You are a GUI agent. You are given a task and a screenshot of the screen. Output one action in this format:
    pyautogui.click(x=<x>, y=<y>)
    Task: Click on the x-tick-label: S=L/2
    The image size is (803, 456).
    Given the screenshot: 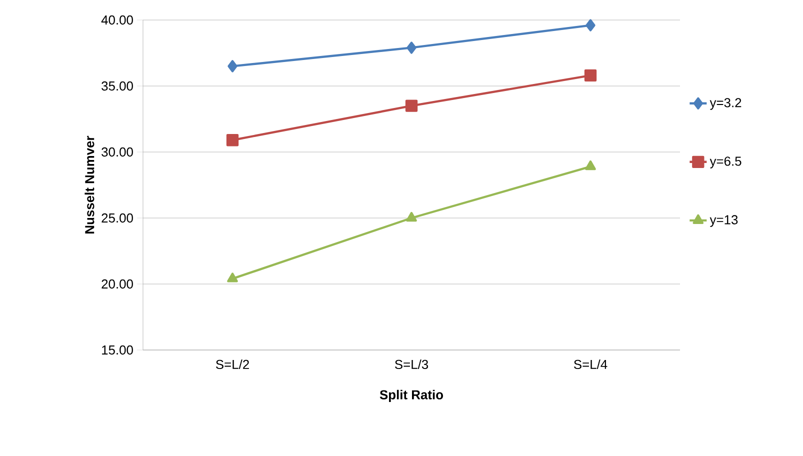 What is the action you would take?
    pyautogui.click(x=232, y=365)
    